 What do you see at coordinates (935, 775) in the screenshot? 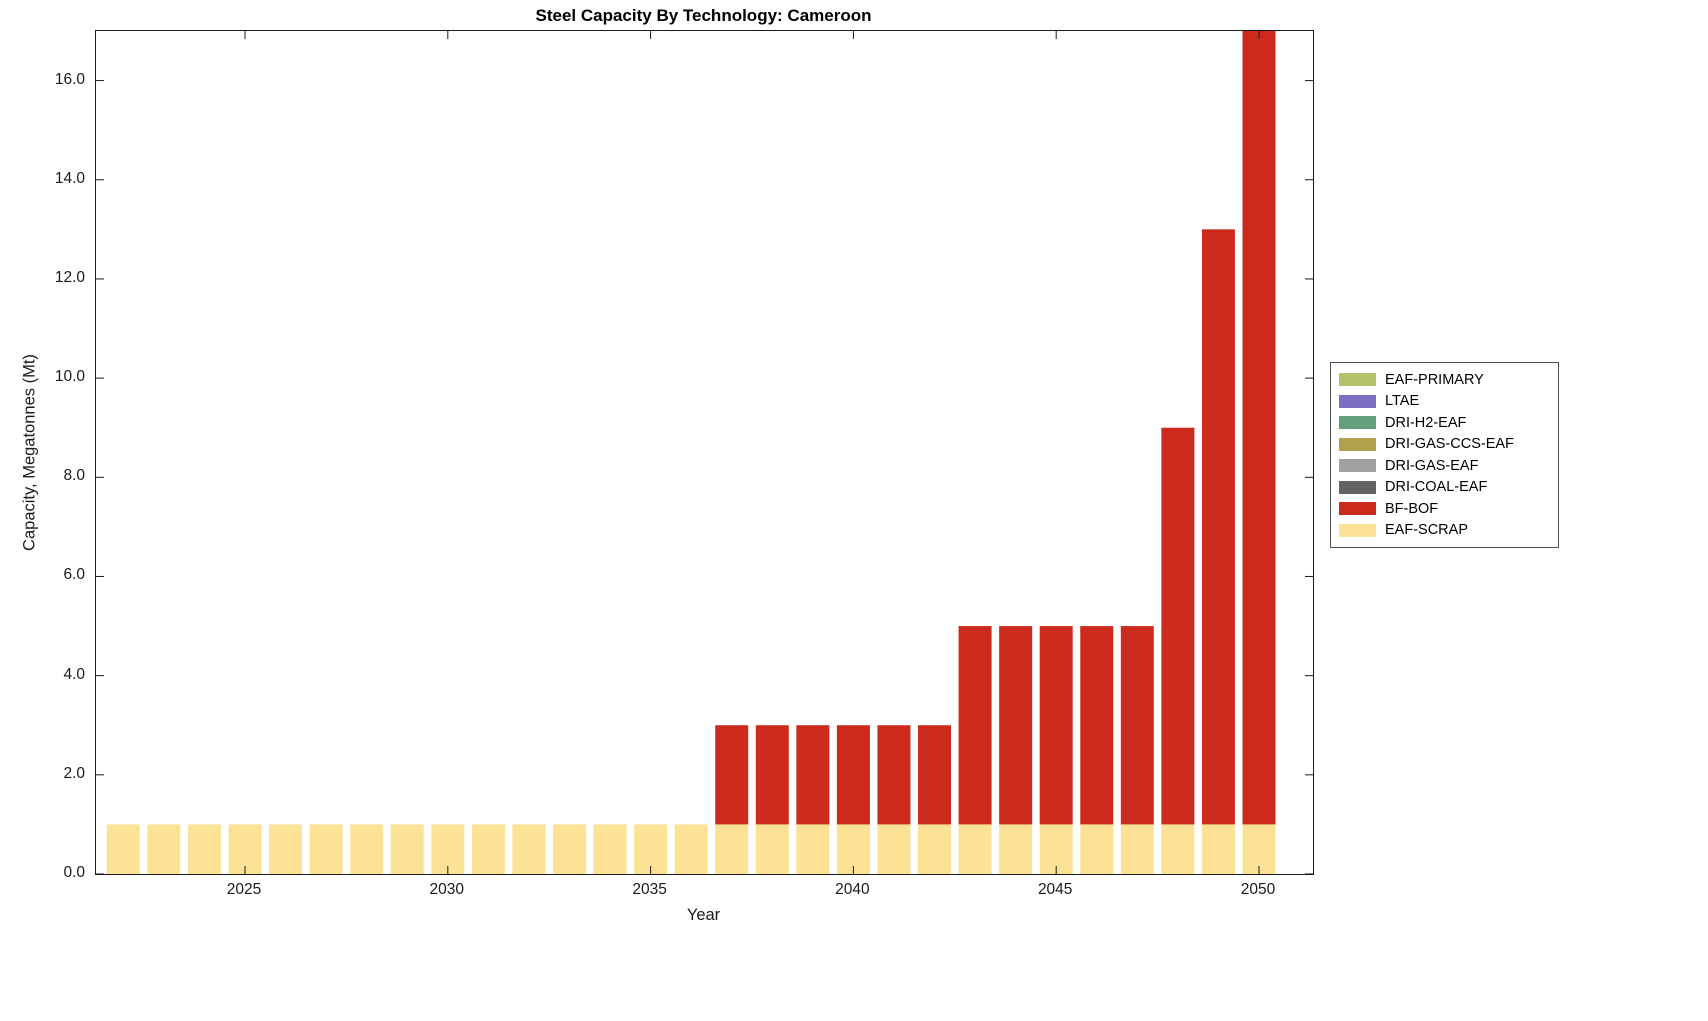
I see `bar-segment-bf-bof-2042` at bounding box center [935, 775].